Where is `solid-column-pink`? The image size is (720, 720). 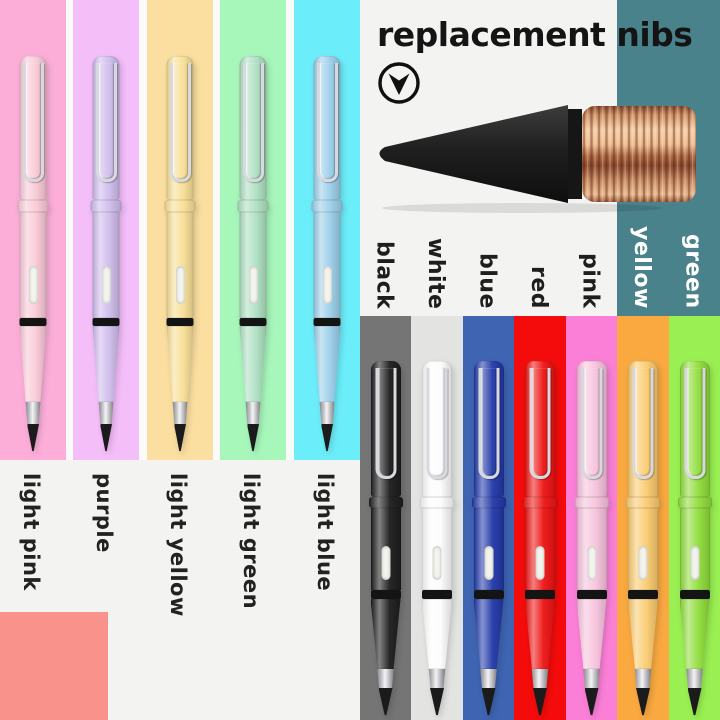
solid-column-pink is located at coordinates (591, 518).